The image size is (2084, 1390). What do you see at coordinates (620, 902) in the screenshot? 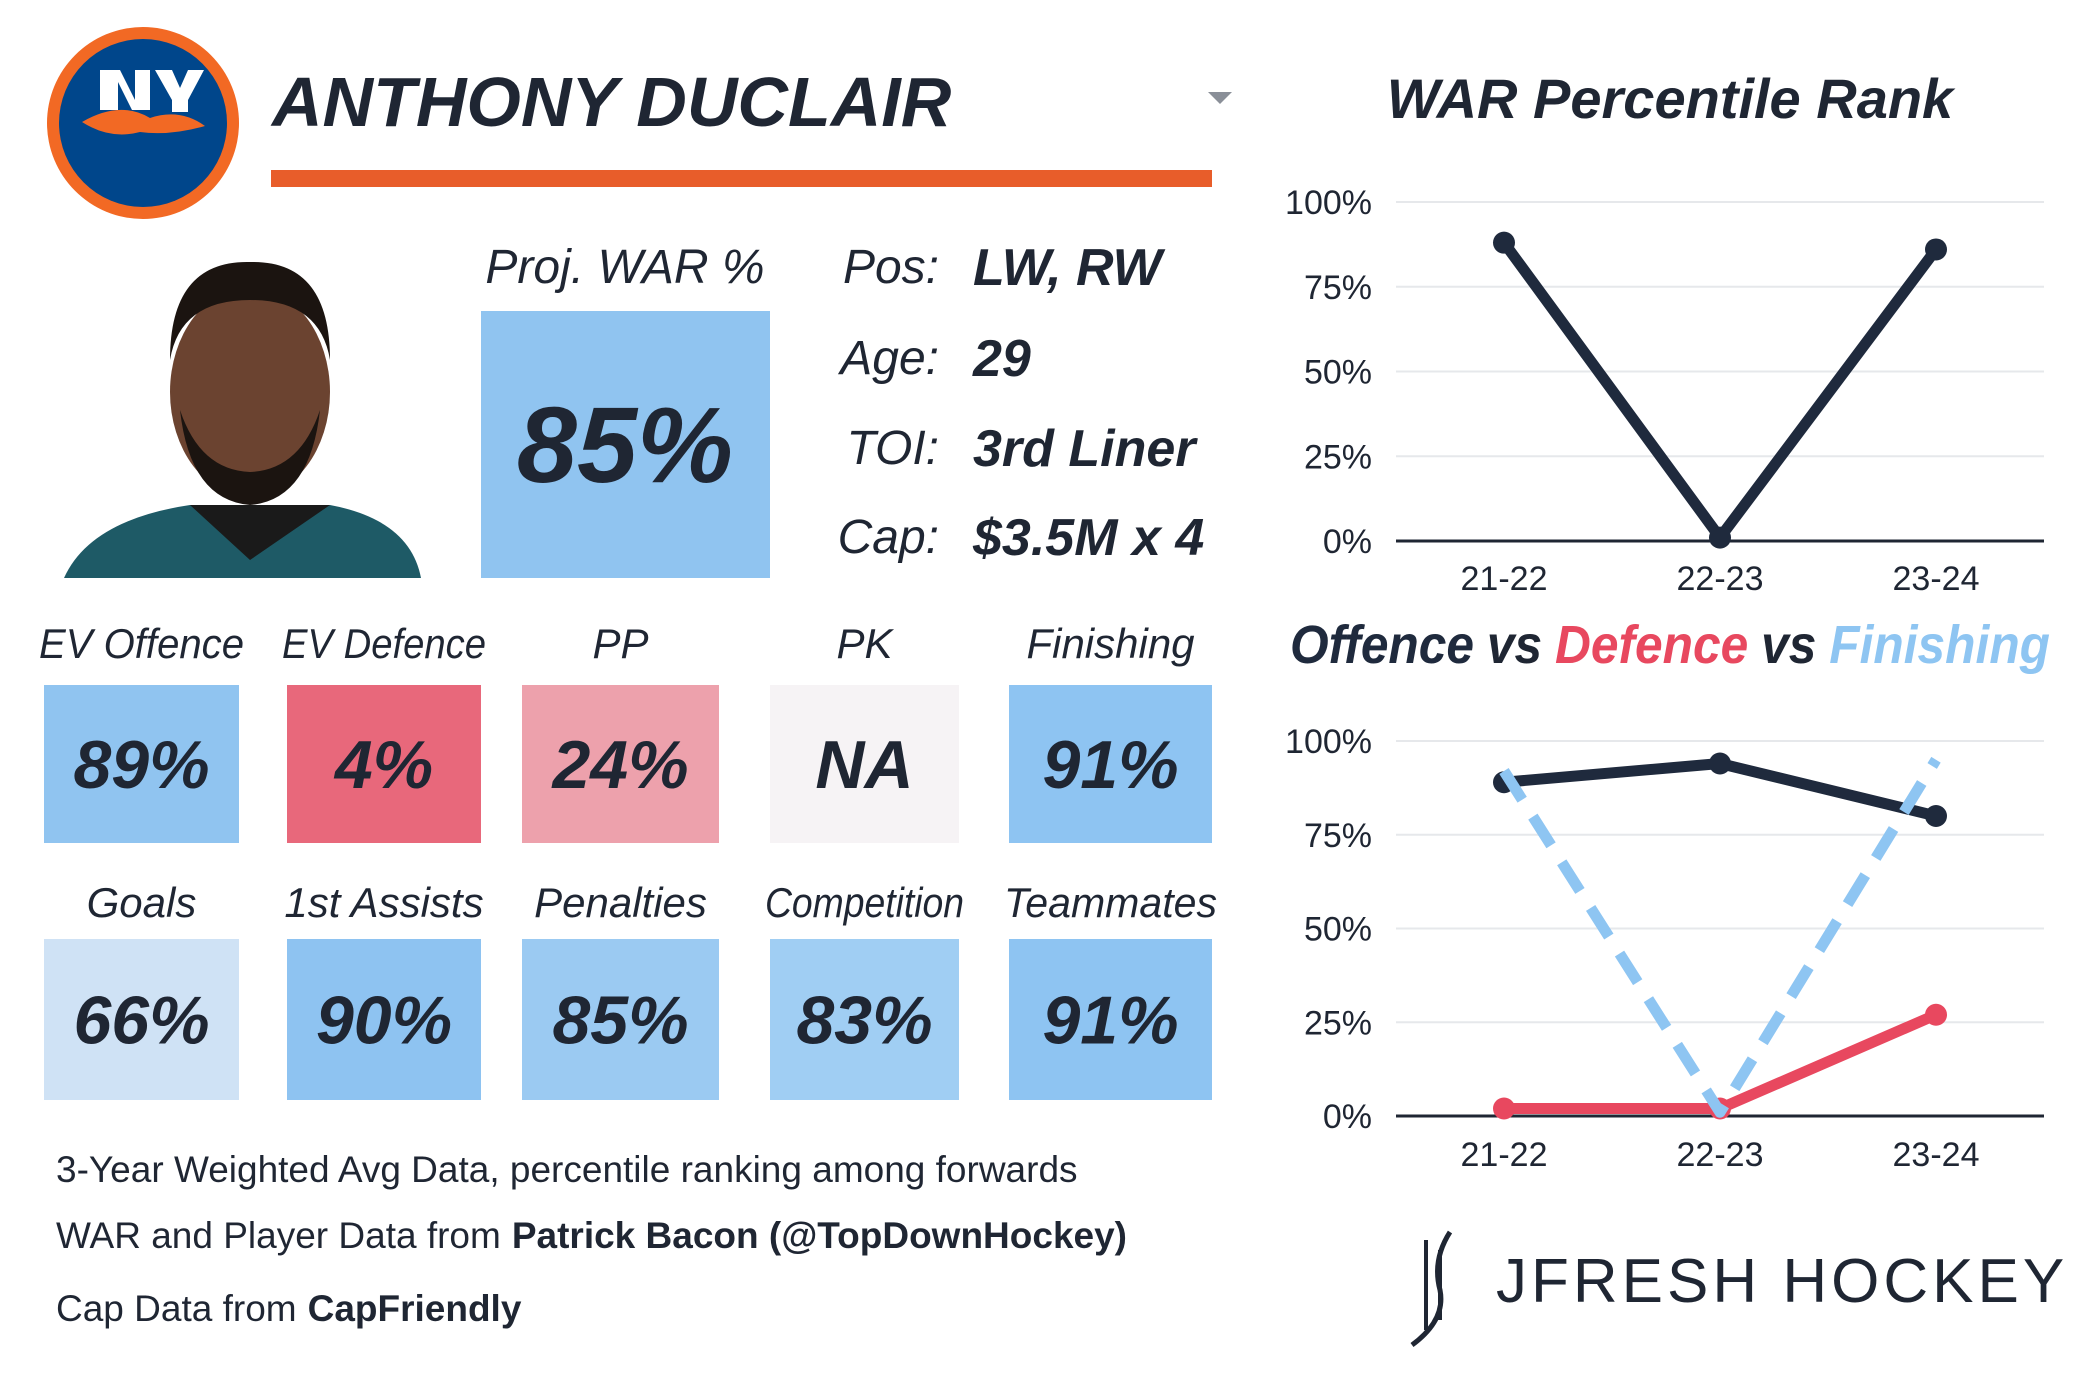
I see `tile-label: Penalties` at bounding box center [620, 902].